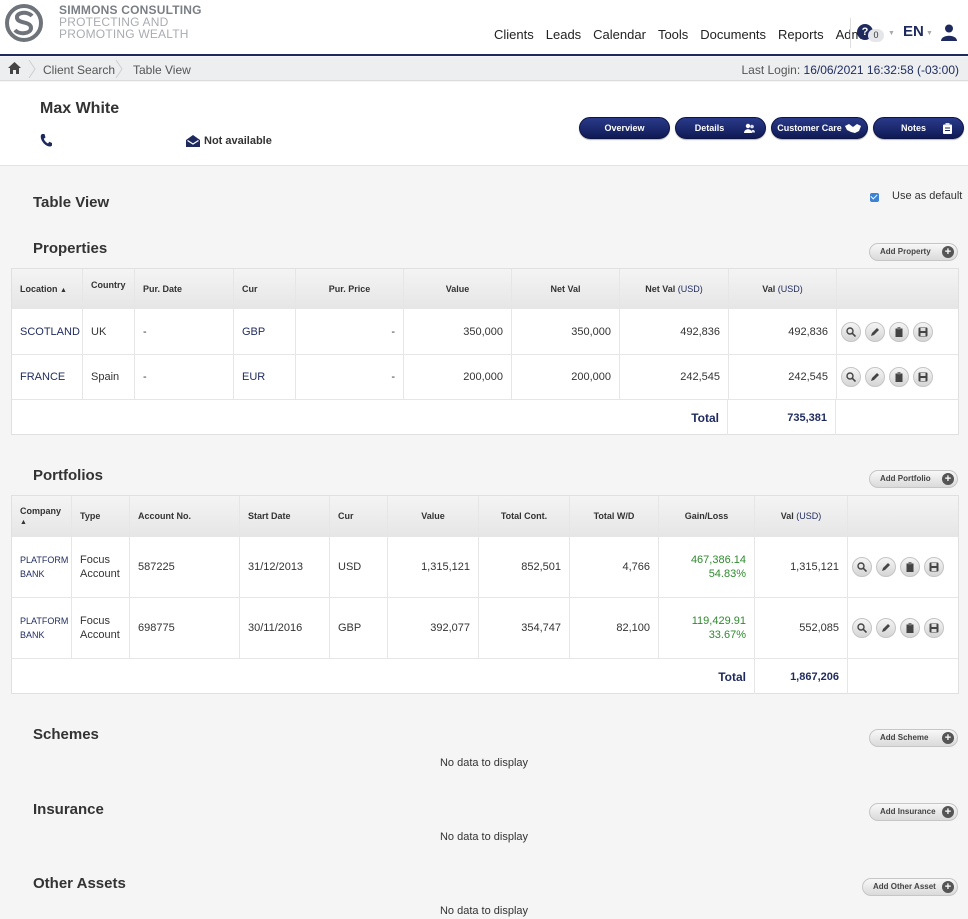  What do you see at coordinates (913, 479) in the screenshot?
I see `add-portfolio-button: Add Portfolio +` at bounding box center [913, 479].